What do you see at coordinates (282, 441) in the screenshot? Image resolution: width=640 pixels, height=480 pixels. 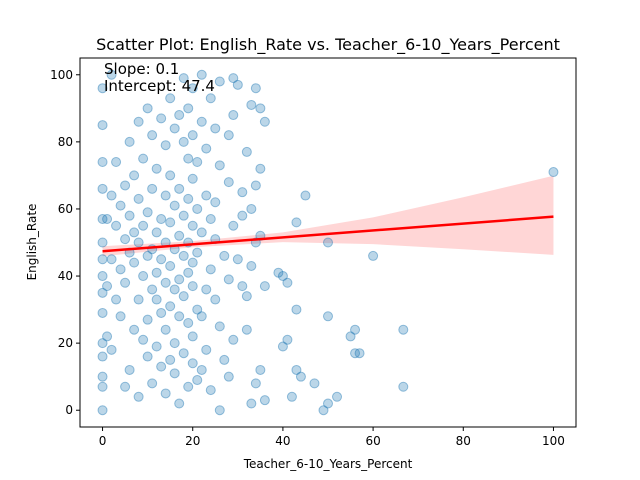 I see `x-tick-label: 40` at bounding box center [282, 441].